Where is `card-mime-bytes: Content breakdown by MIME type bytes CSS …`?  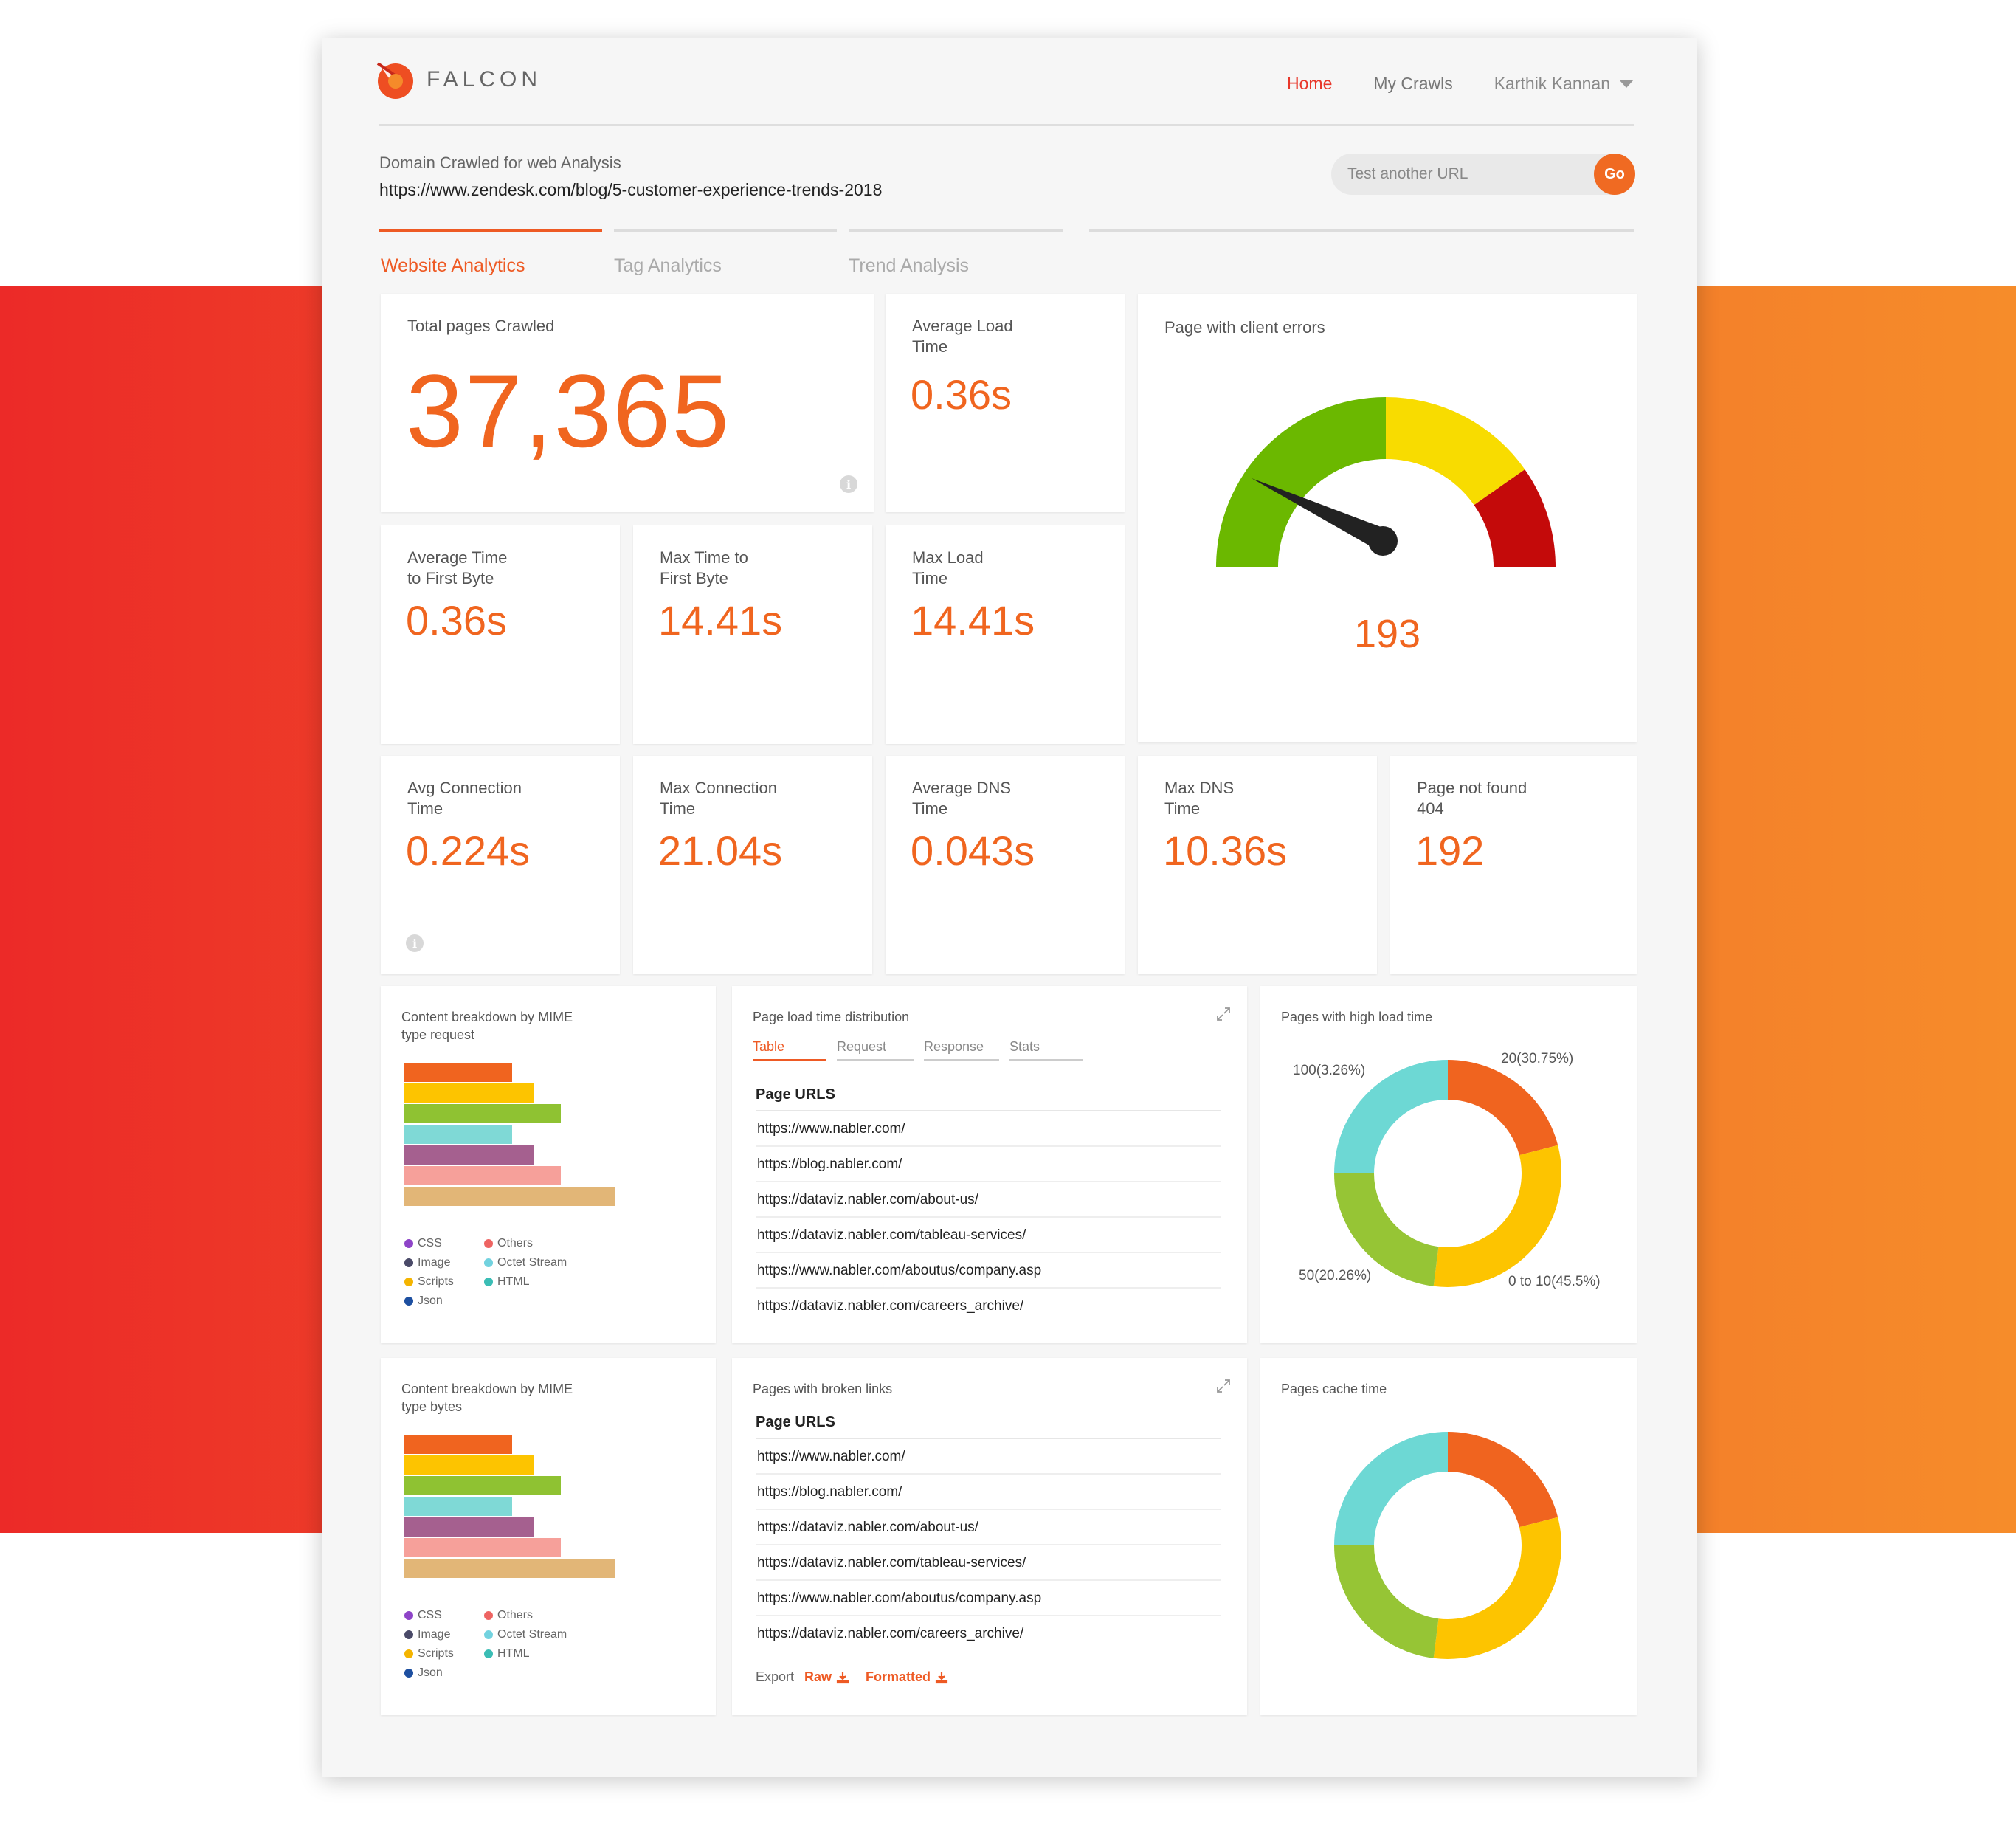 card-mime-bytes: Content breakdown by MIME type bytes CSS … is located at coordinates (548, 1536).